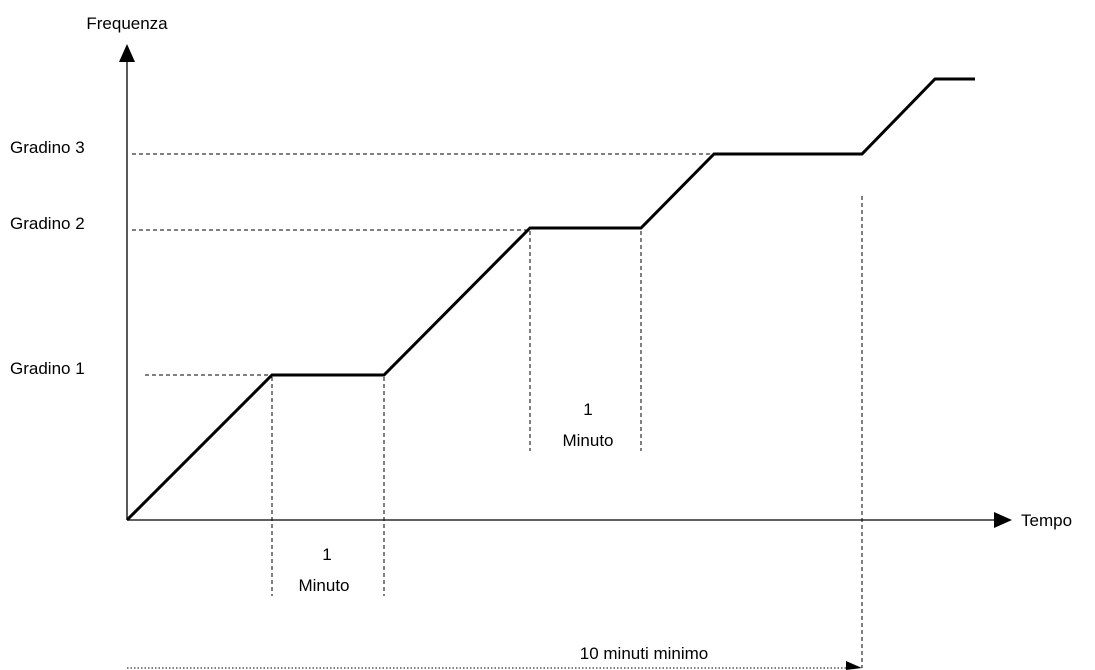 The width and height of the screenshot is (1095, 670). What do you see at coordinates (47, 147) in the screenshot?
I see `level-label-3: Gradino 3` at bounding box center [47, 147].